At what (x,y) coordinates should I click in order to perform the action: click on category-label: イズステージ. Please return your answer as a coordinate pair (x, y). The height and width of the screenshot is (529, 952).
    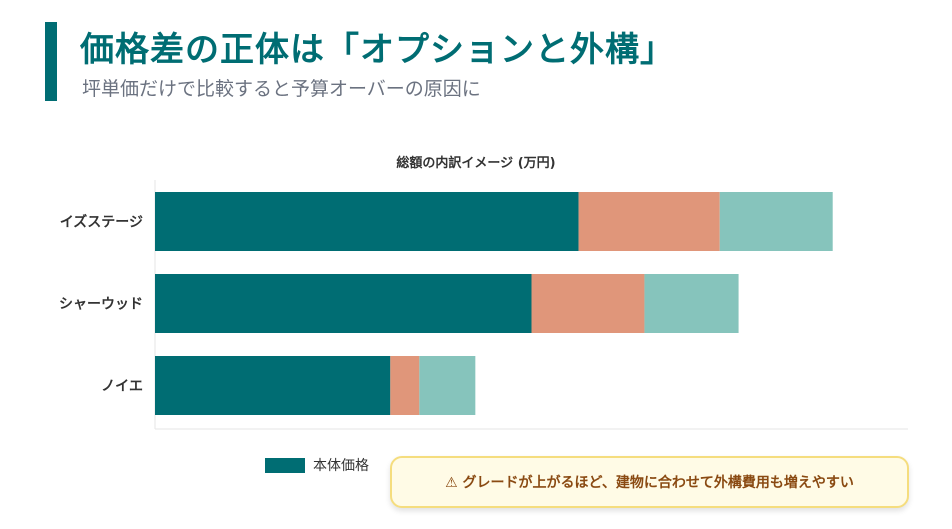
    Looking at the image, I should click on (101, 222).